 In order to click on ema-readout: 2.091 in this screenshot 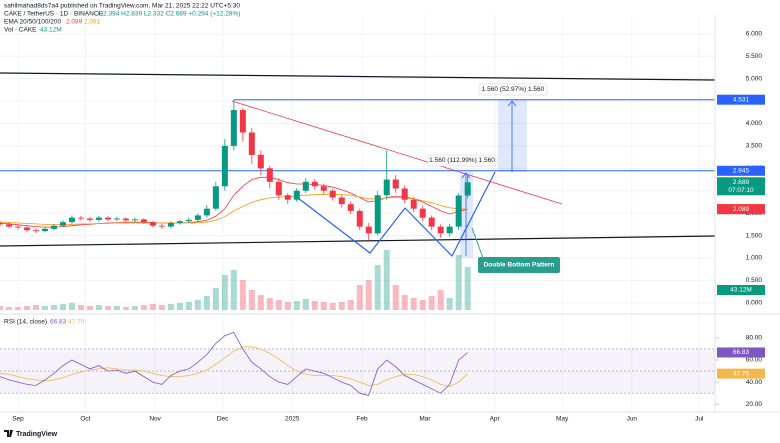, I will do `click(92, 22)`.